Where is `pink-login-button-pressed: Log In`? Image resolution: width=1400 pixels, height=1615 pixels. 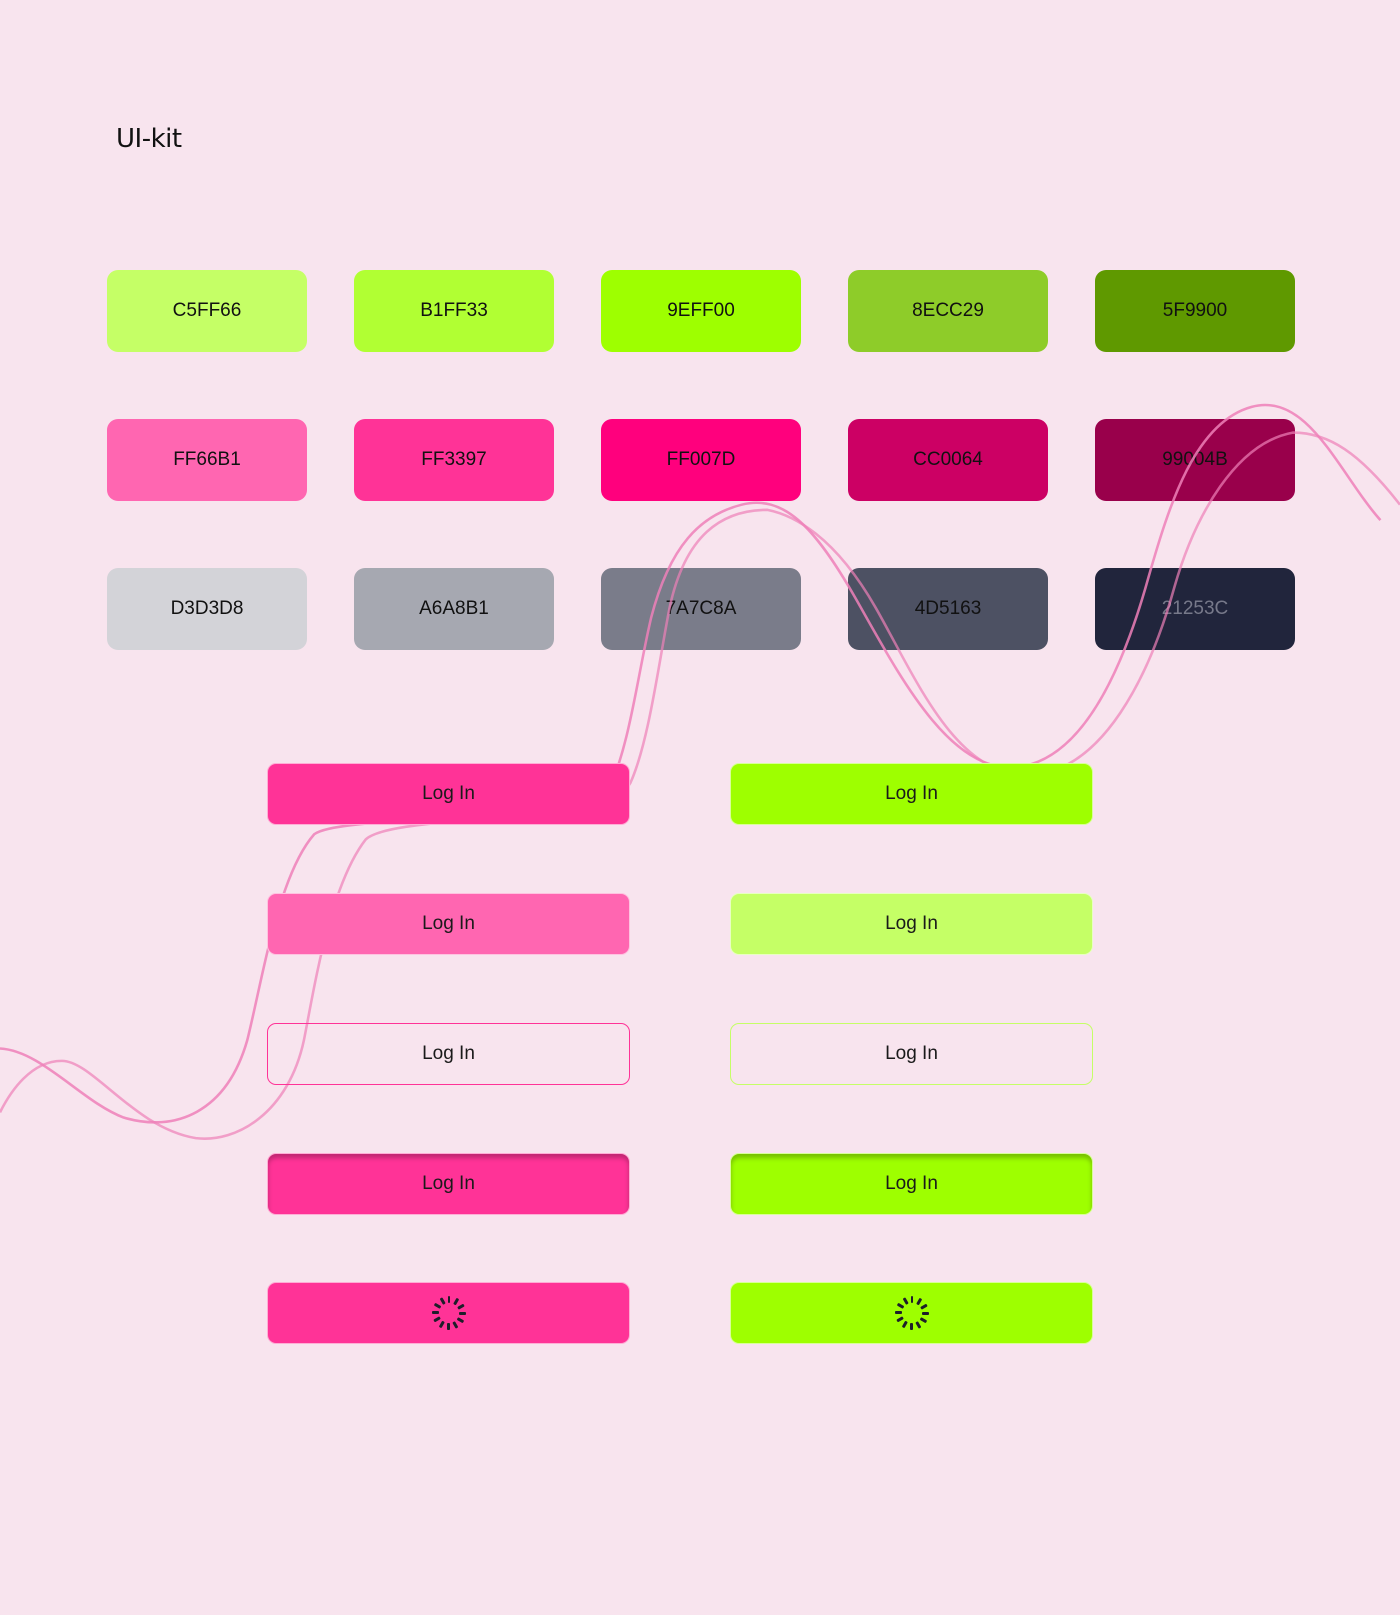 pink-login-button-pressed: Log In is located at coordinates (448, 1184).